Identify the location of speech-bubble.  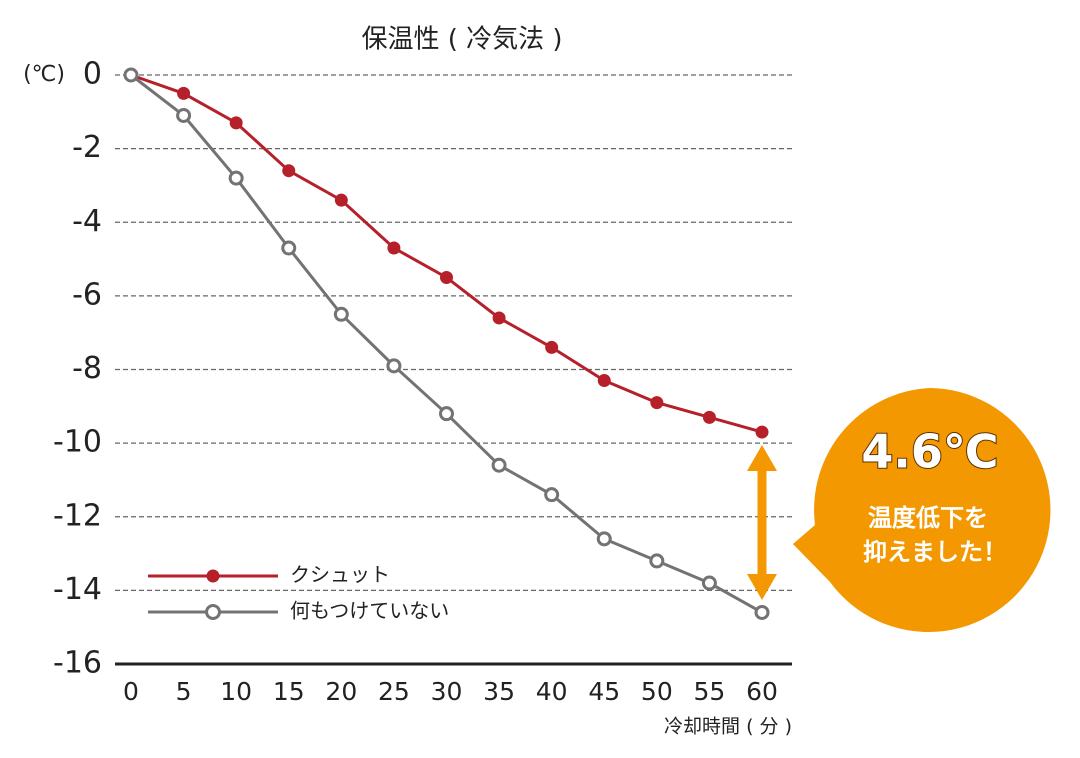
(922, 510).